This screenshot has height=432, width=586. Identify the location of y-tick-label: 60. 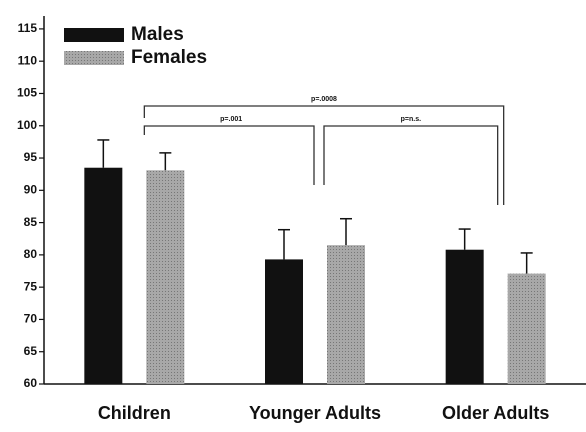
(31, 383).